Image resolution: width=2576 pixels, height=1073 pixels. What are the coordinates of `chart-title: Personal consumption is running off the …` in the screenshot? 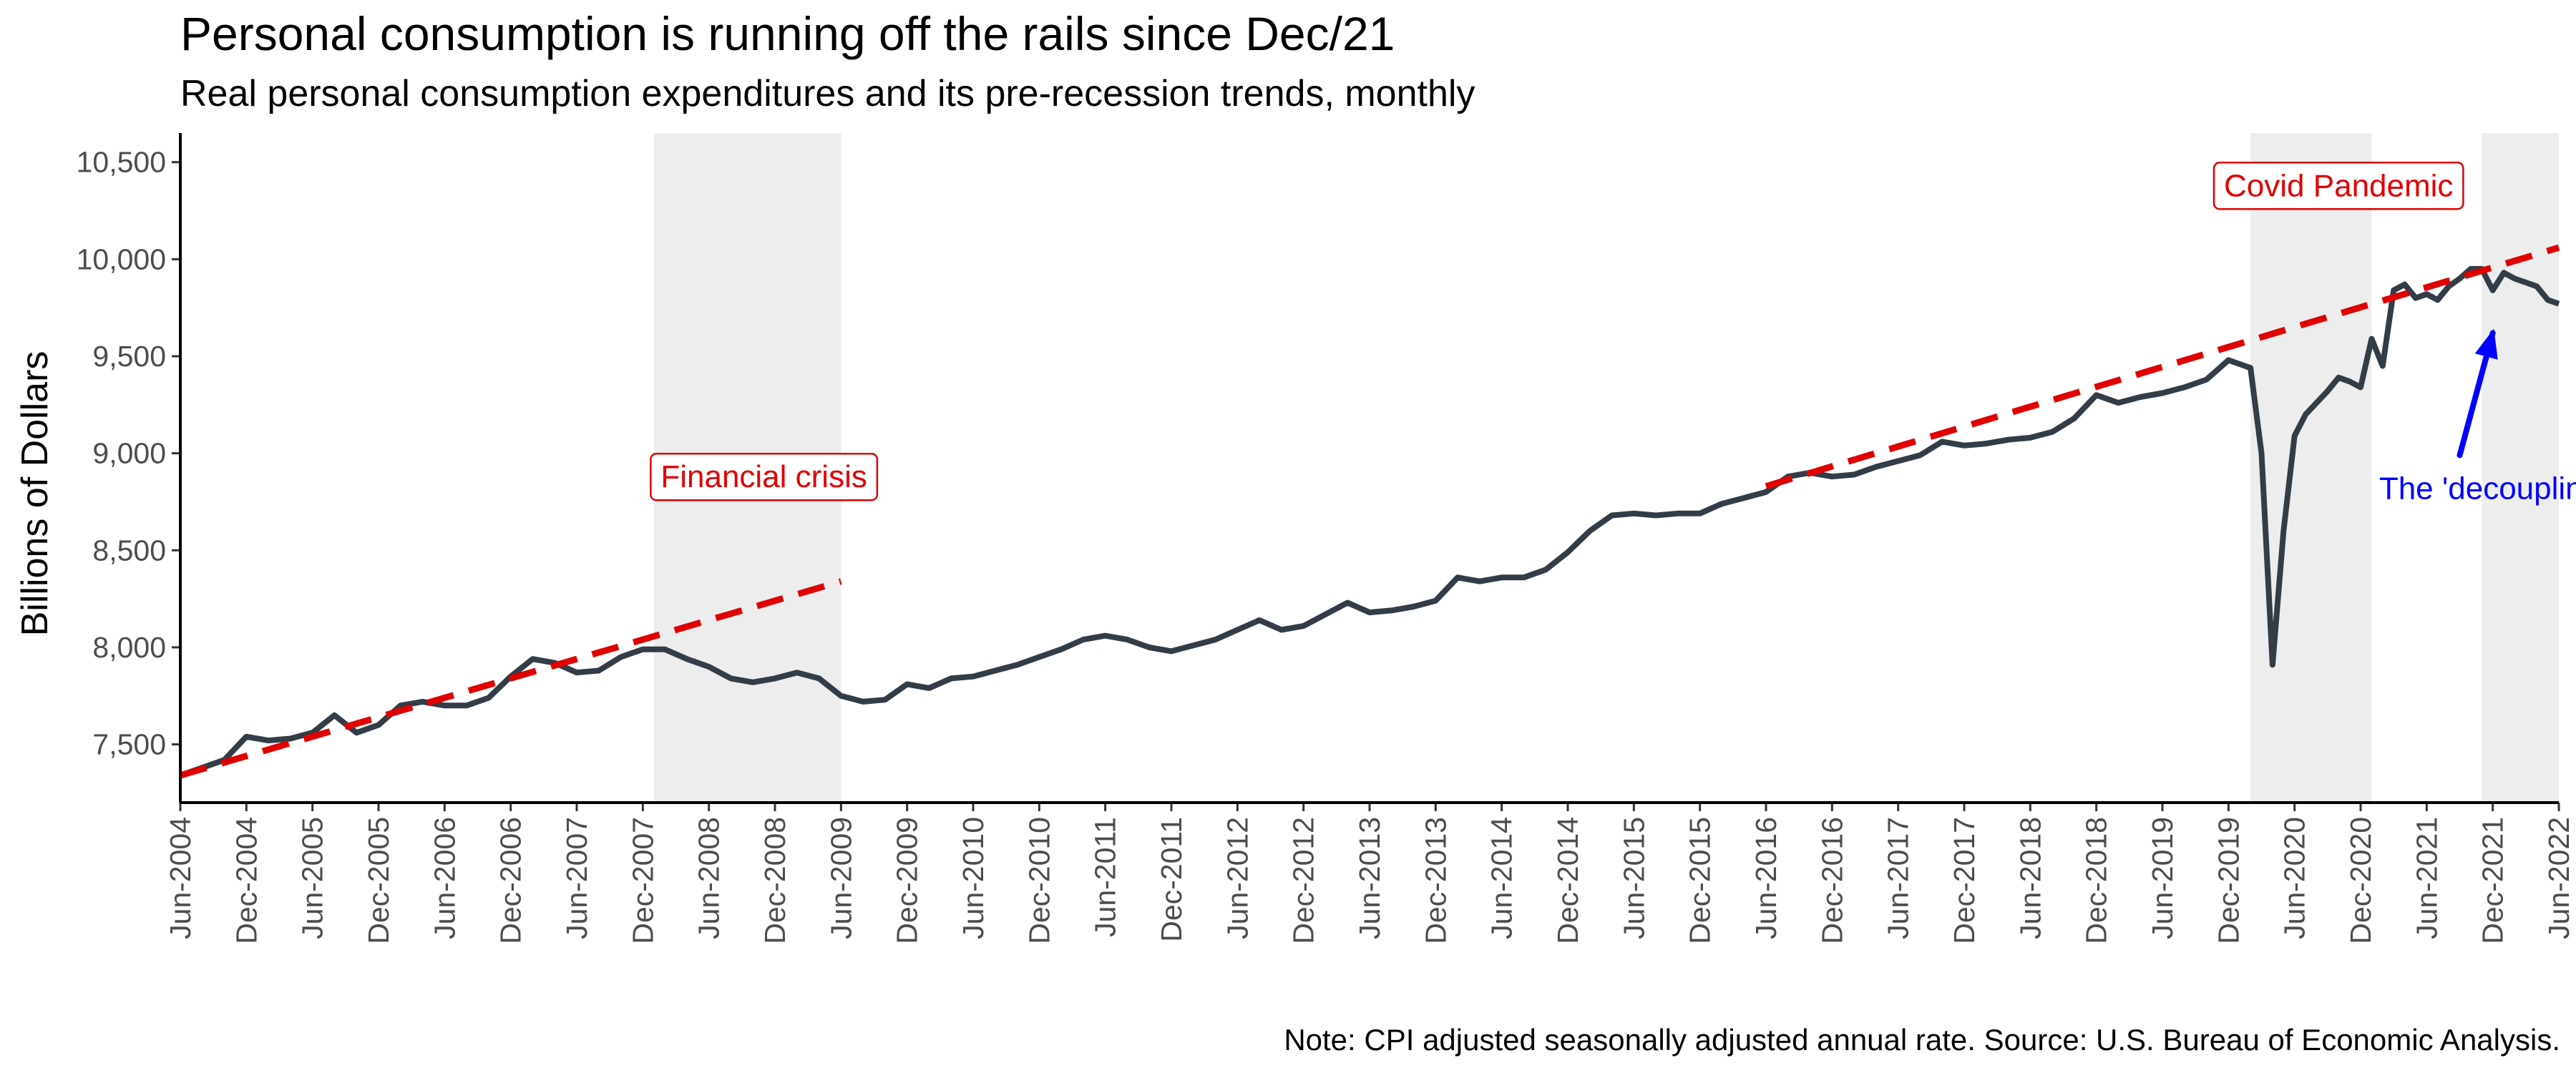 It's located at (788, 33).